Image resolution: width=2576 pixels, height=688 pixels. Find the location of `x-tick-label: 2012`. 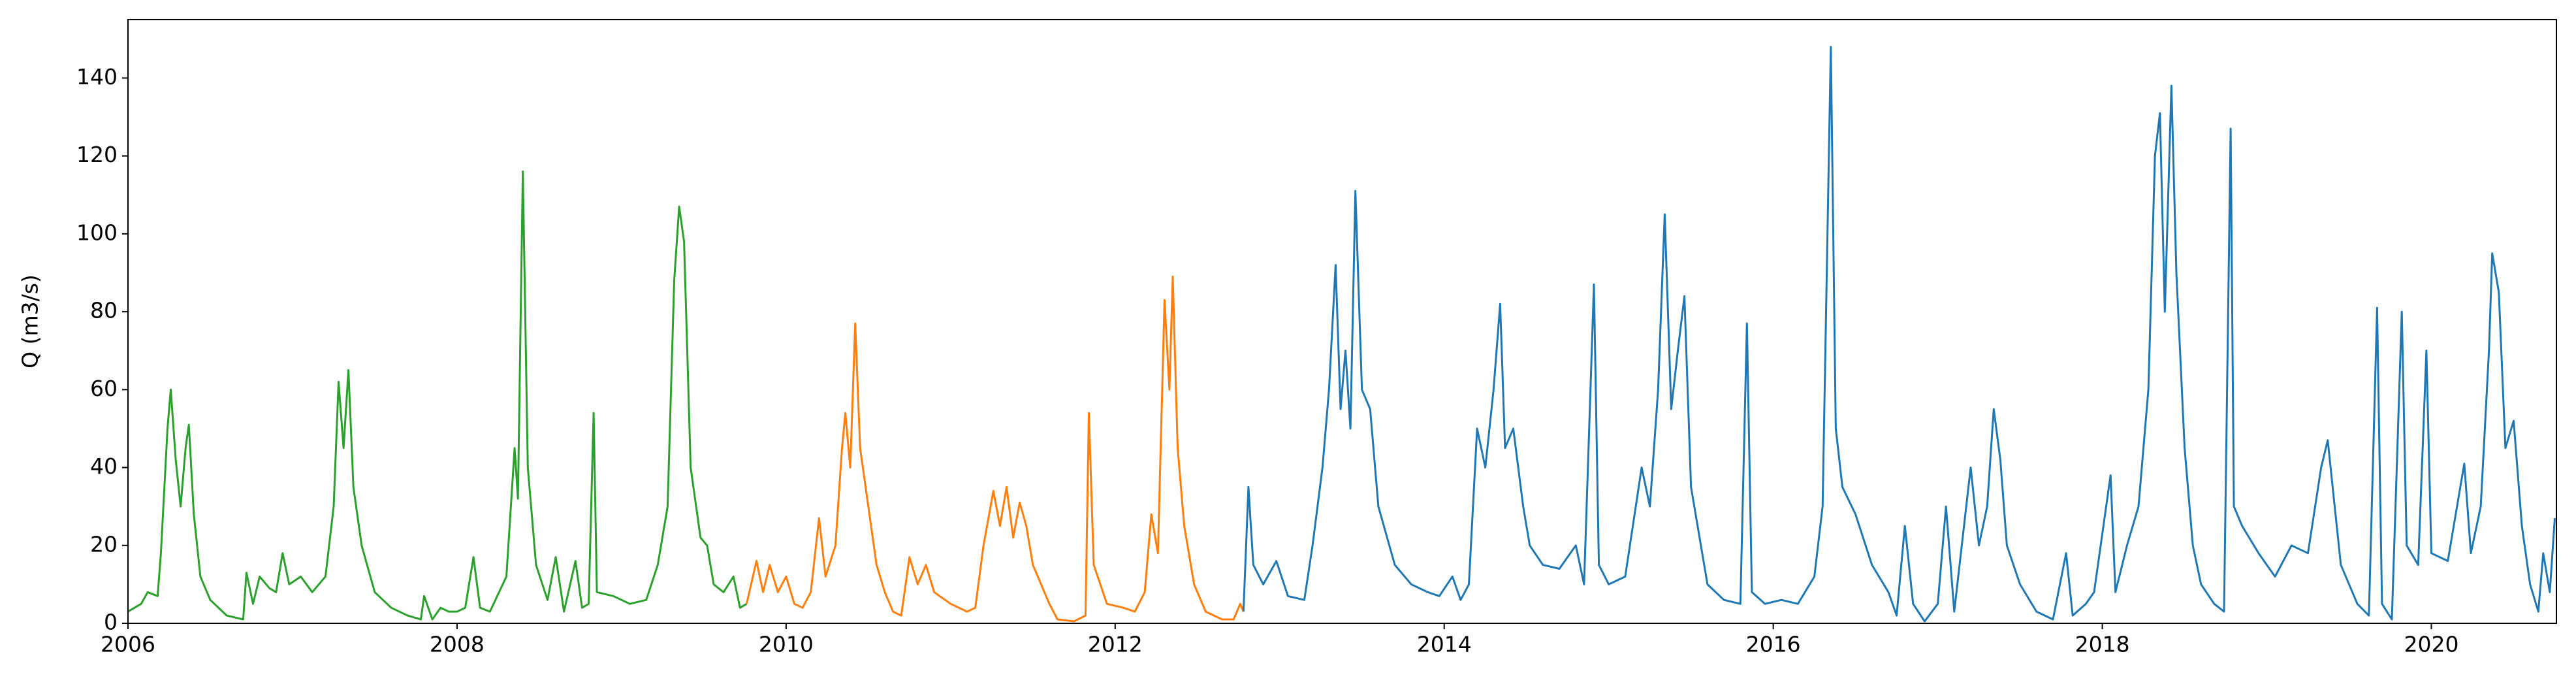

x-tick-label: 2012 is located at coordinates (1115, 644).